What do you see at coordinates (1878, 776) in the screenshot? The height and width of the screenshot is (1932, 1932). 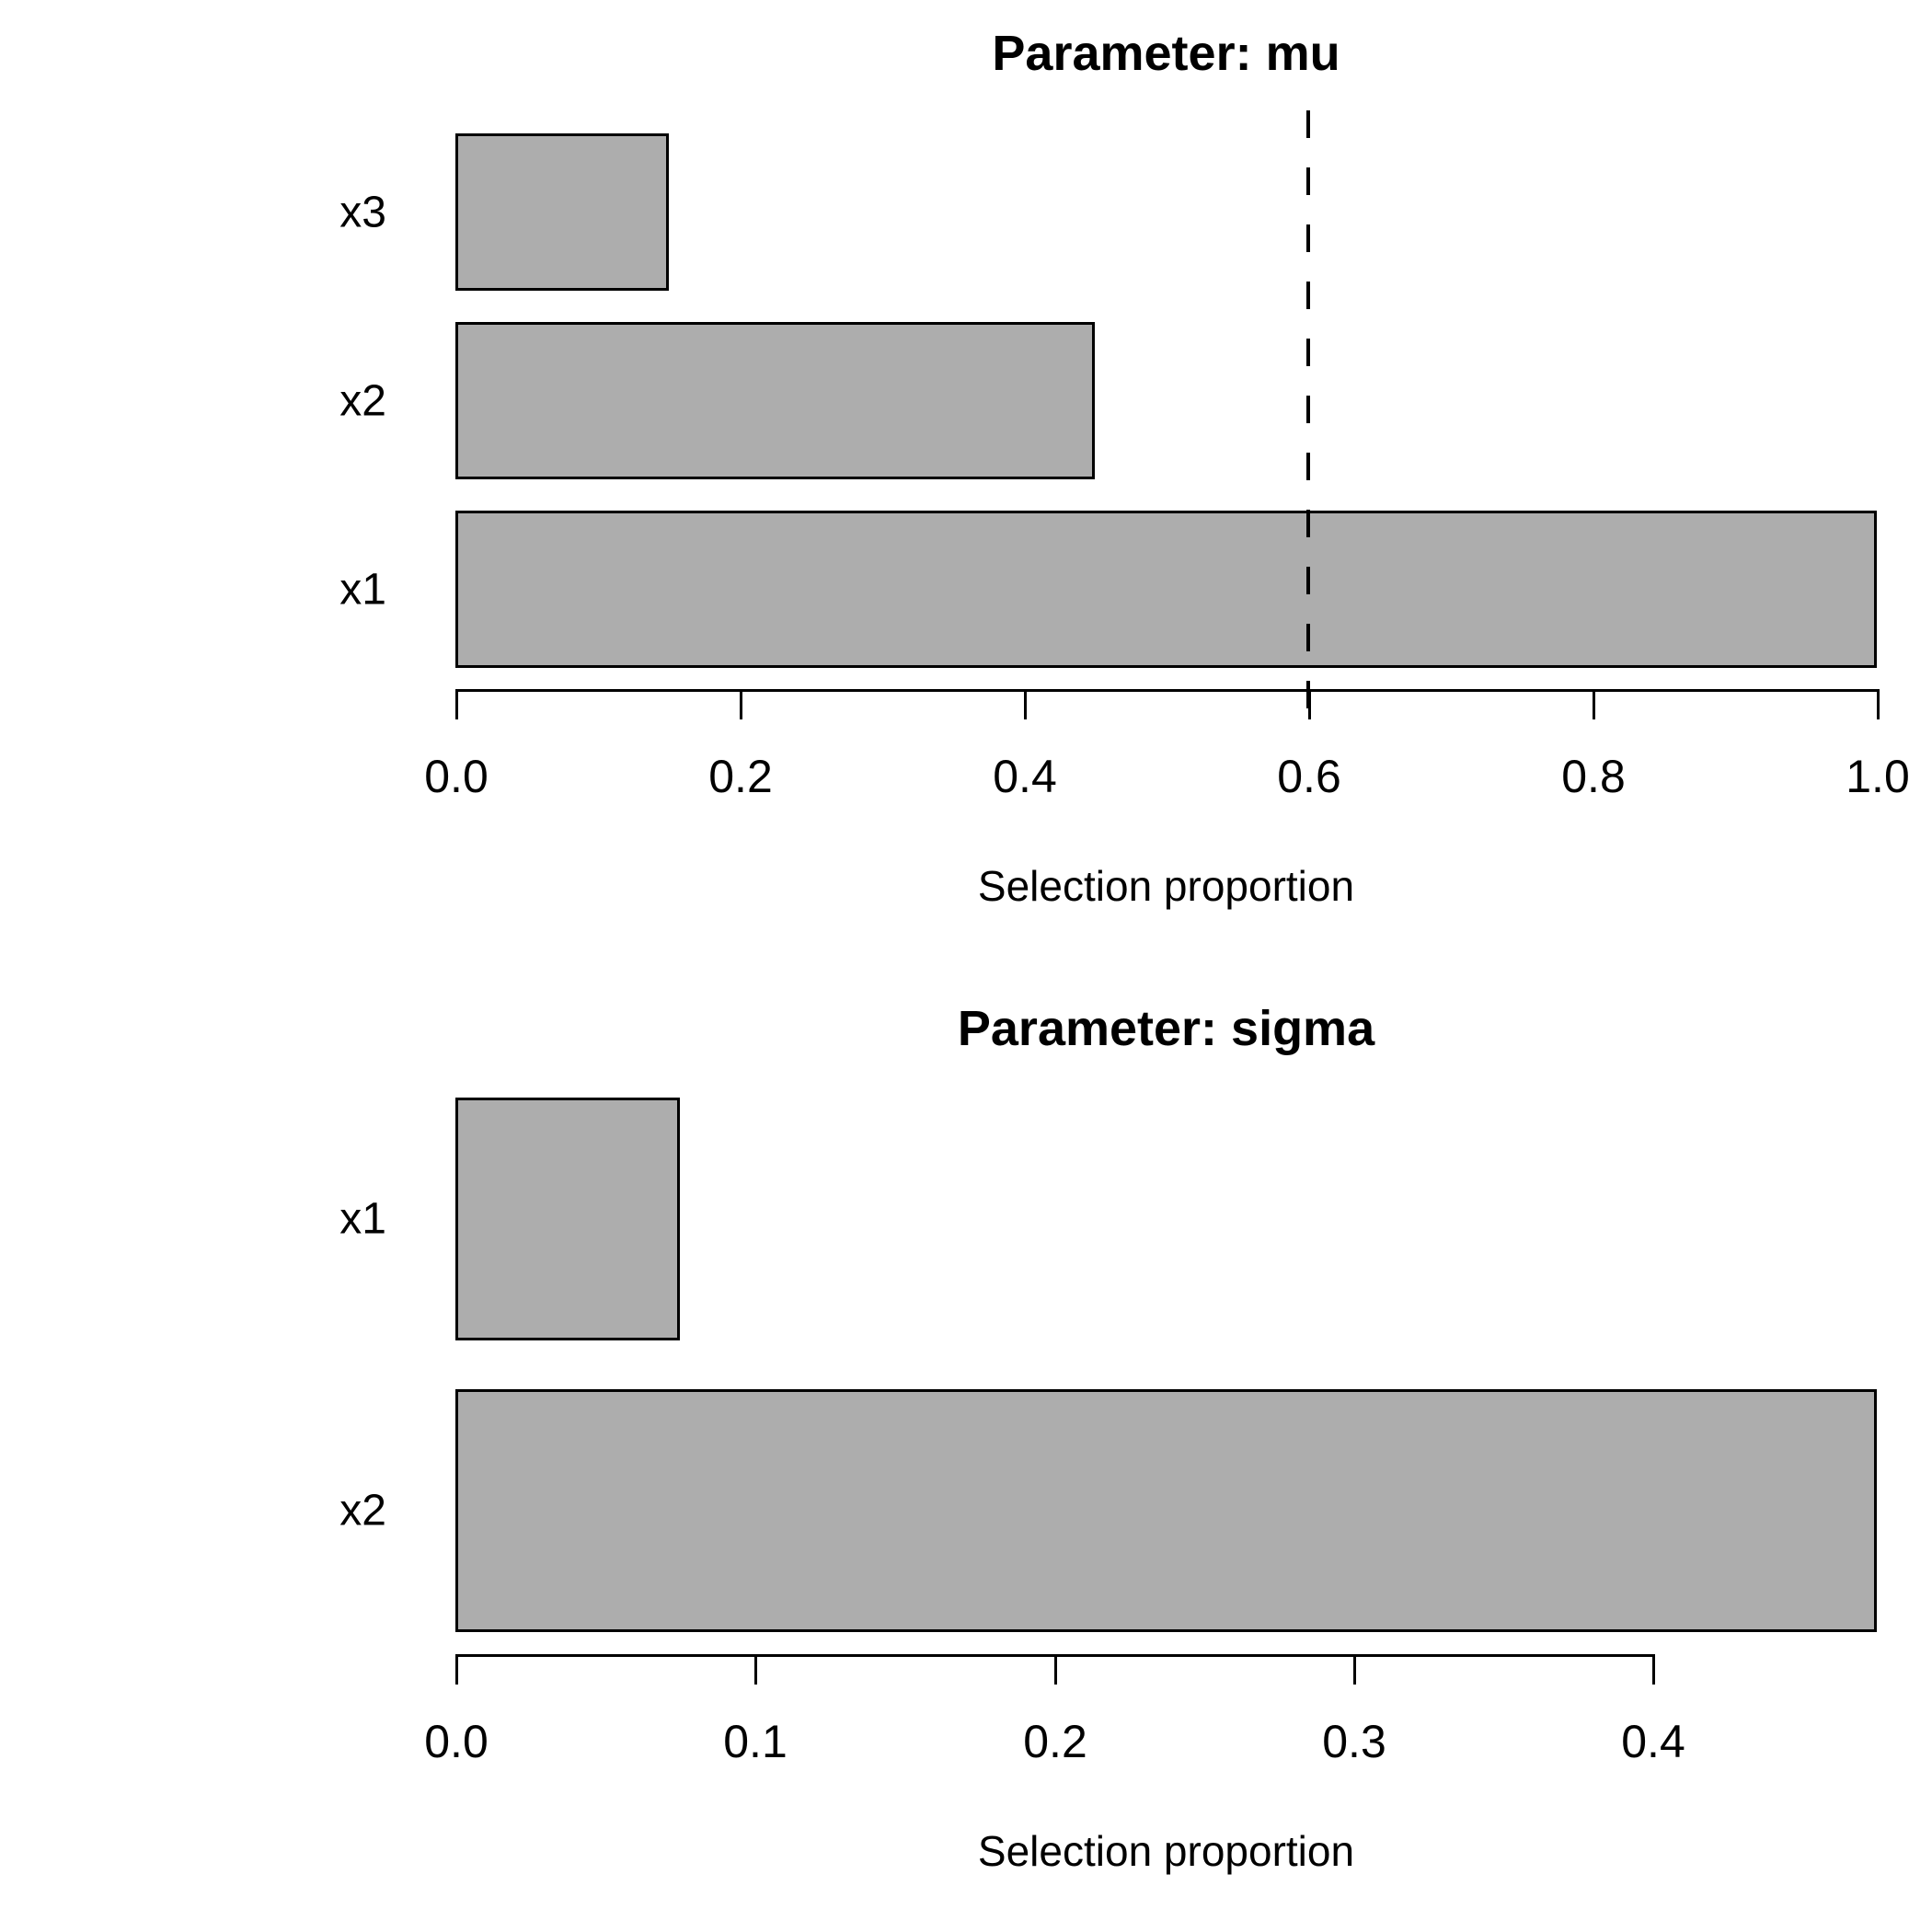 I see `x-axis-tick-label: 1.0` at bounding box center [1878, 776].